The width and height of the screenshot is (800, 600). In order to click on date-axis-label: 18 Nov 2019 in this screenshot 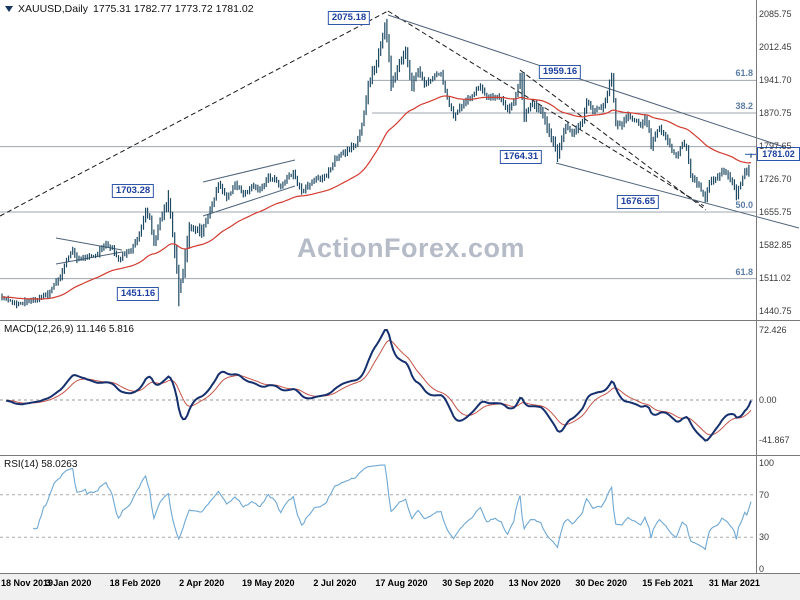, I will do `click(27, 583)`.